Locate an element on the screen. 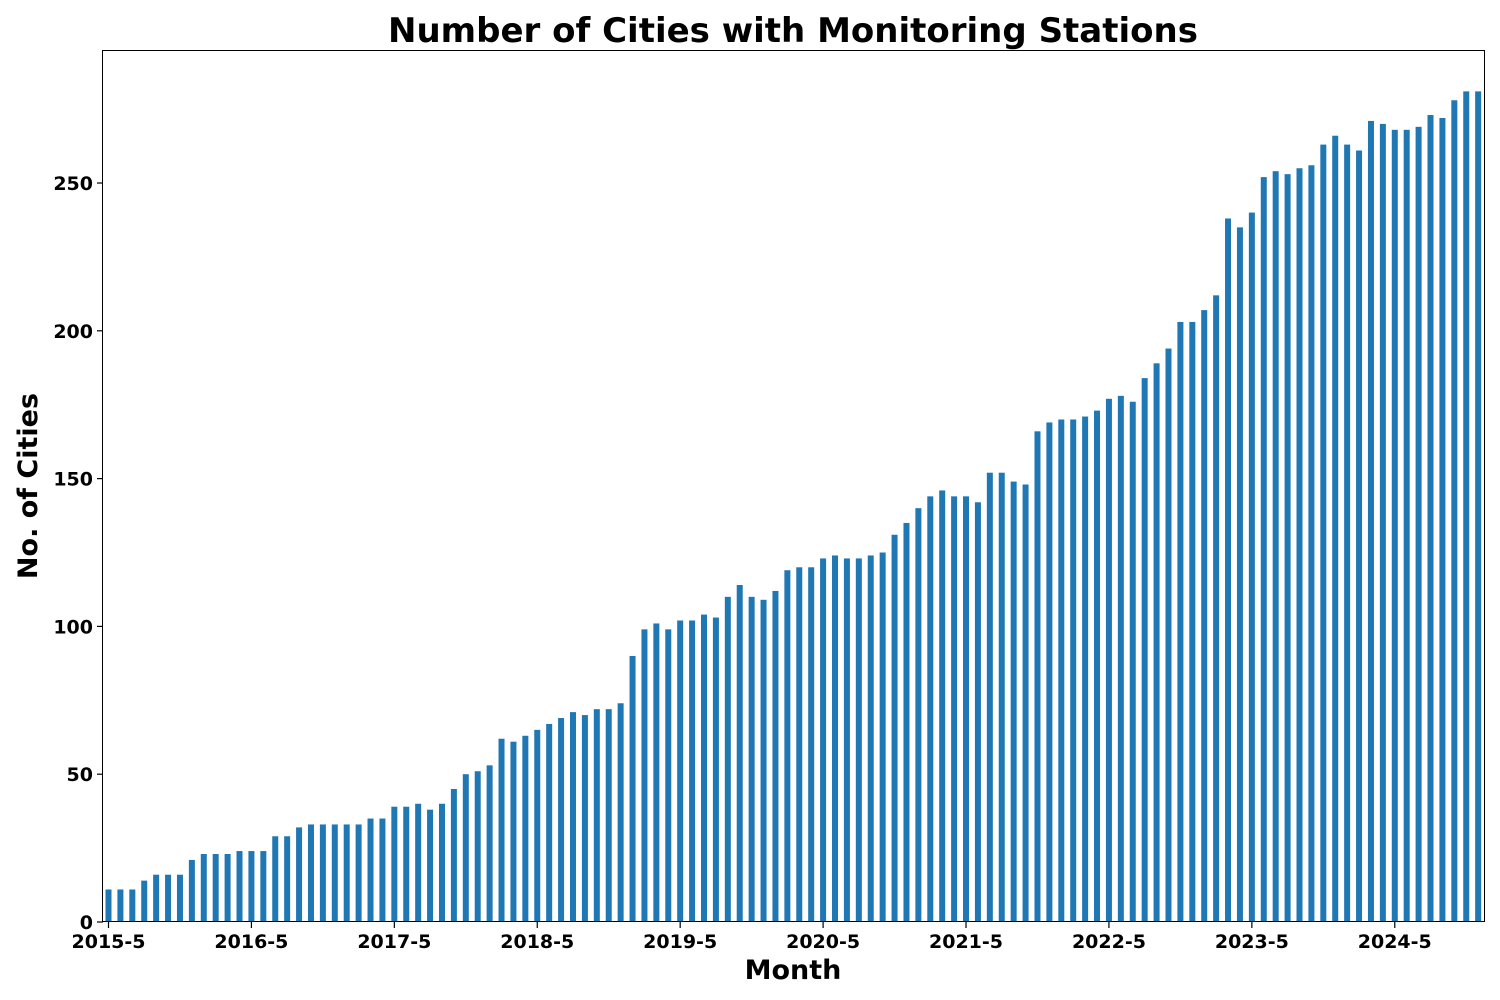 This screenshot has width=1500, height=1000. y-tick-label: 250 is located at coordinates (73, 184).